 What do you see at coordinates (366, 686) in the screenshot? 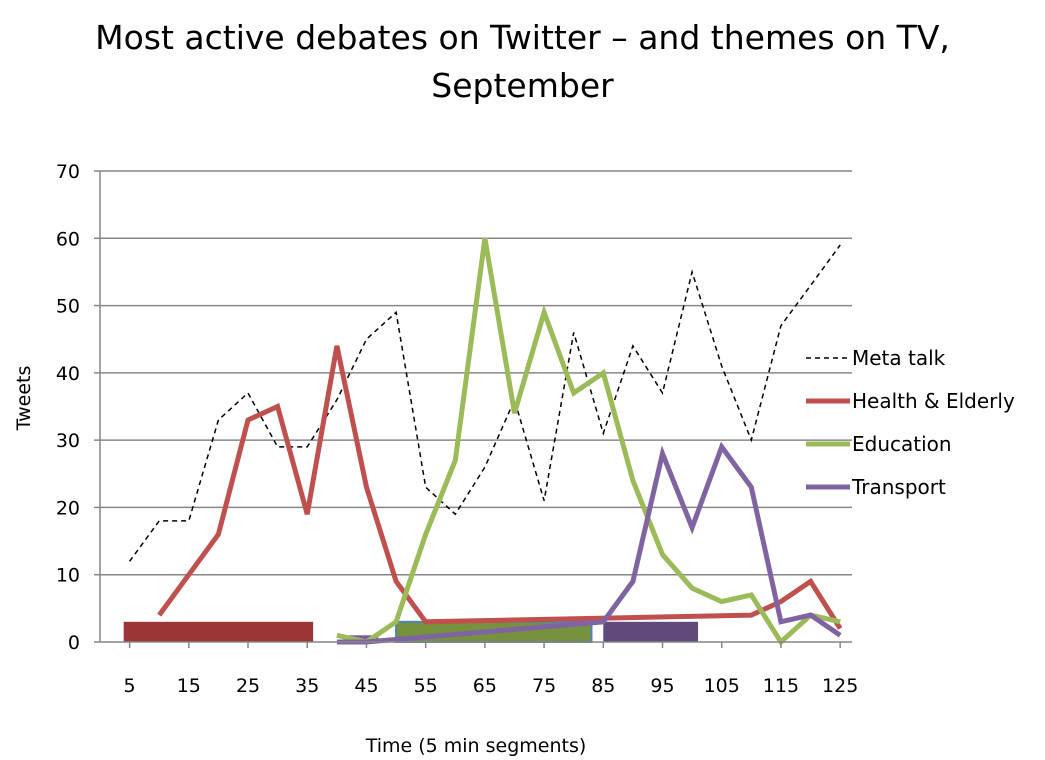
I see `x-tick-label: 45` at bounding box center [366, 686].